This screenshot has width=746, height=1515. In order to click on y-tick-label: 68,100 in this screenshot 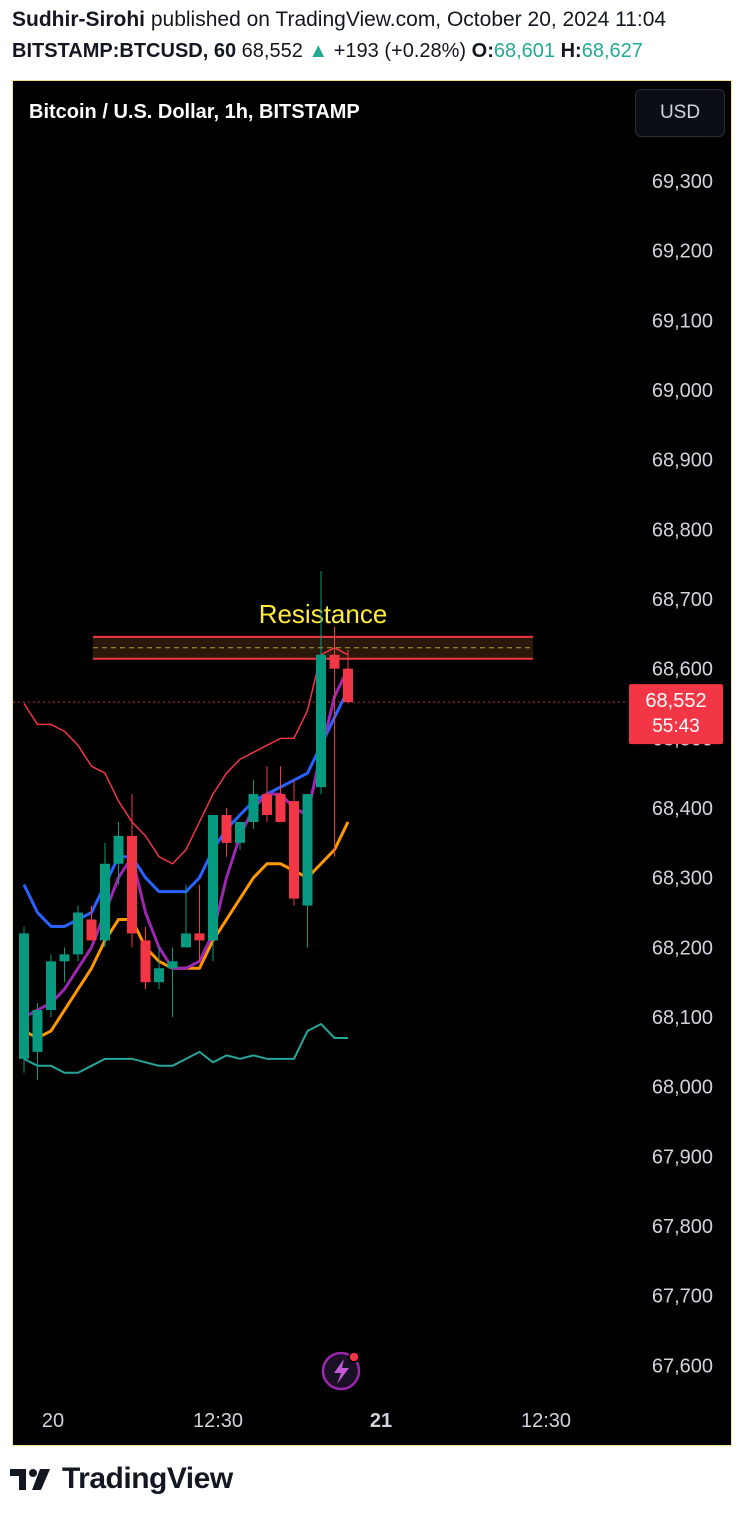, I will do `click(682, 1018)`.